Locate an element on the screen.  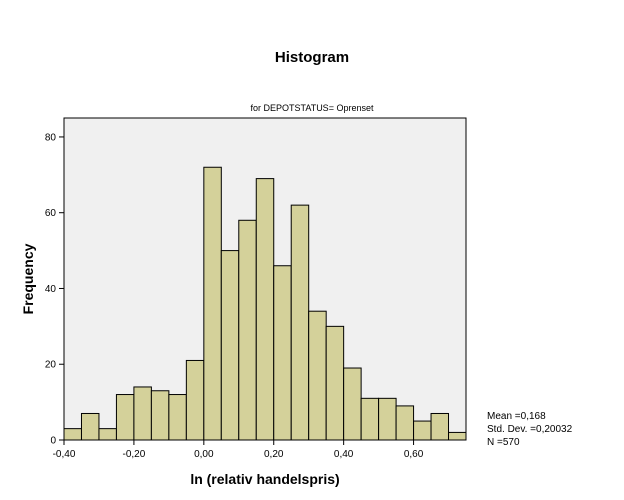
x-tick-label: 0,20 is located at coordinates (274, 454).